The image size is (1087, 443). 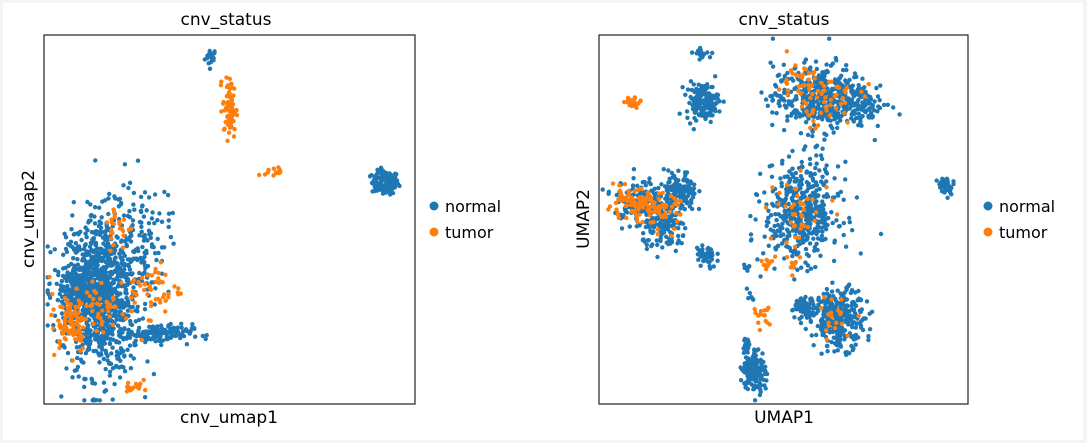 I want to click on point-normal-c13, so click(x=744, y=352).